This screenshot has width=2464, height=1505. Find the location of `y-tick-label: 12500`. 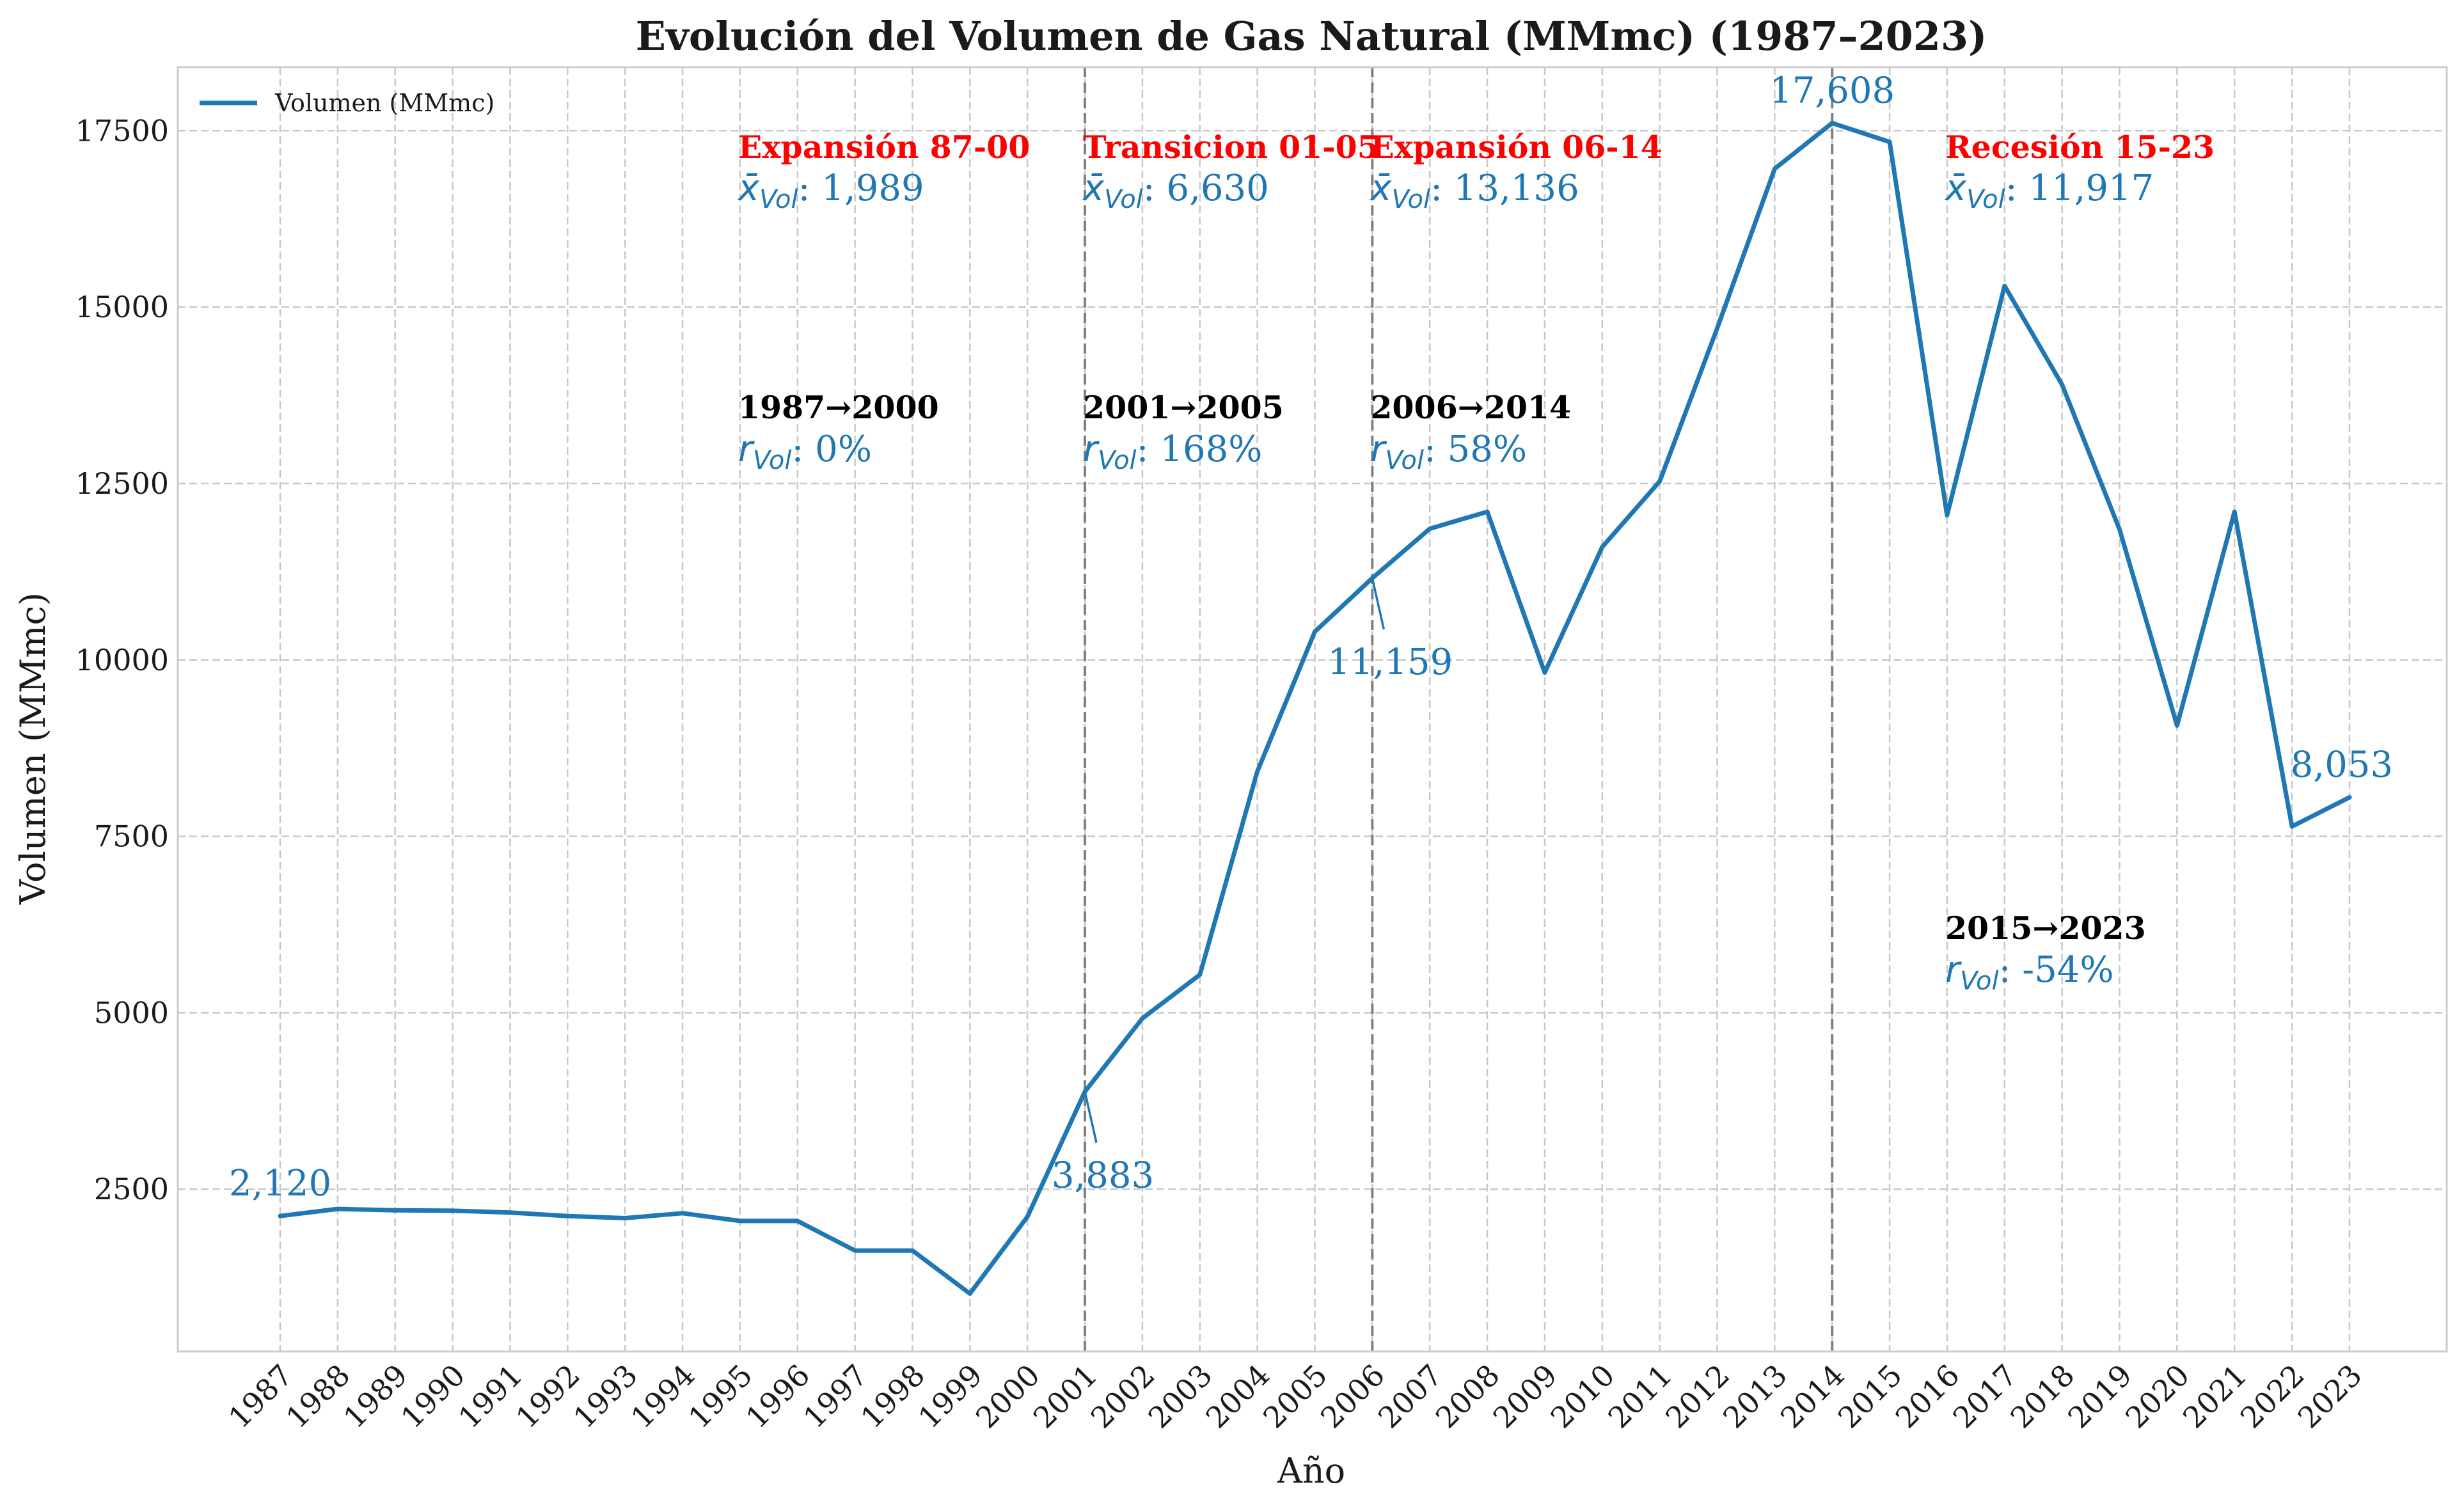

y-tick-label: 12500 is located at coordinates (122, 483).